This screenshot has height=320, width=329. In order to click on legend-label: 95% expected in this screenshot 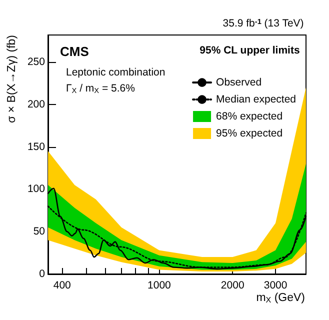, I will do `click(249, 134)`.